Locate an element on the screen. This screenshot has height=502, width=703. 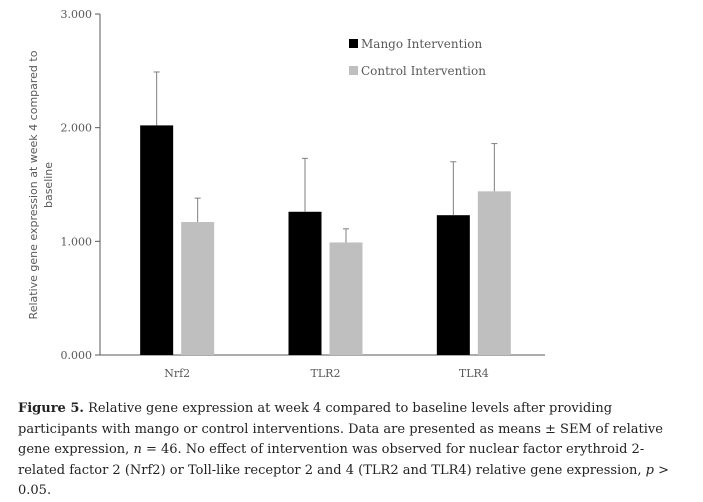
legend-label: Mango Intervention is located at coordinates (422, 44).